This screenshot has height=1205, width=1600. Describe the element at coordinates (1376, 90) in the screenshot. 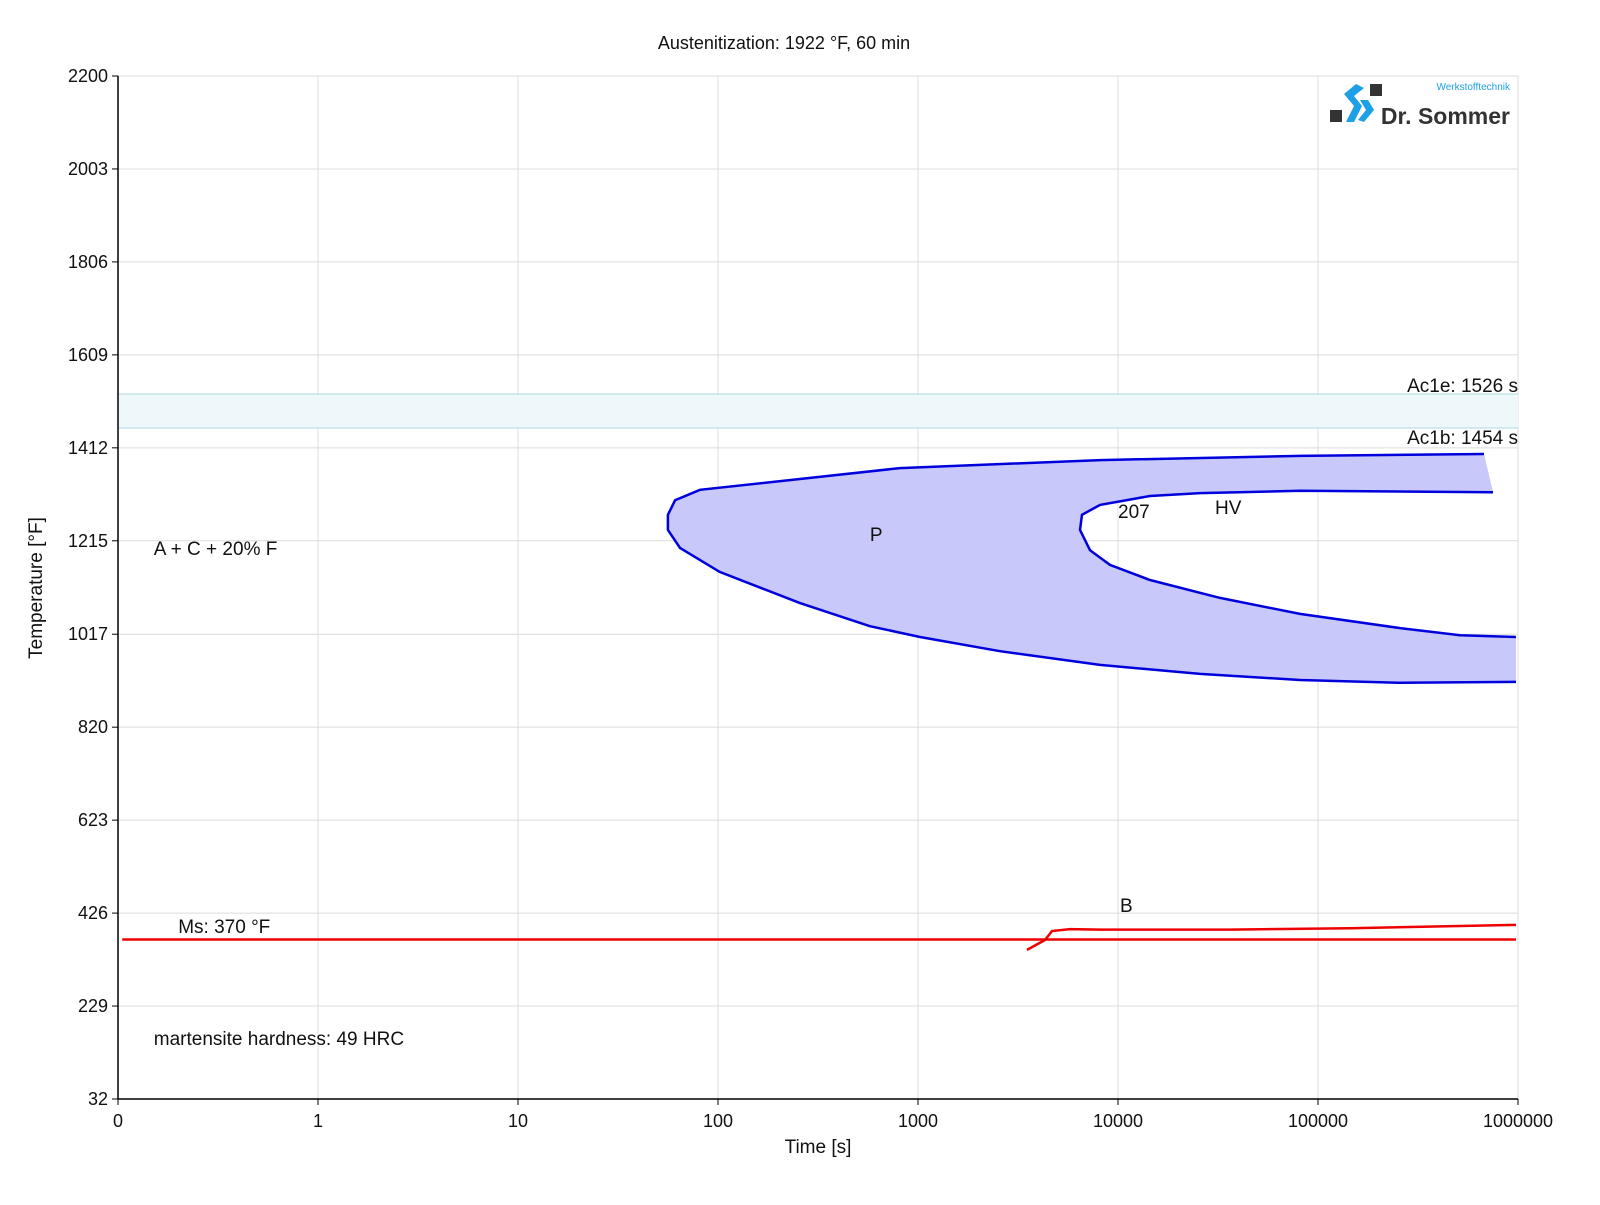

I see `logo-square-dark-top` at that location.